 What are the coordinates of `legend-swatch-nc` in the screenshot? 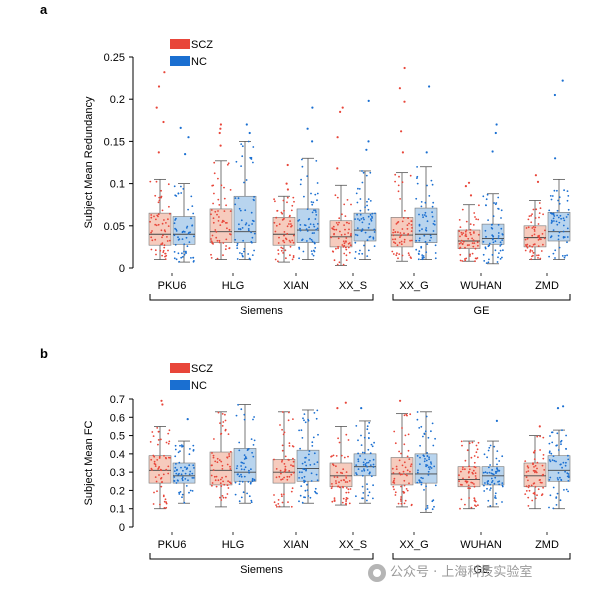 It's located at (180, 385).